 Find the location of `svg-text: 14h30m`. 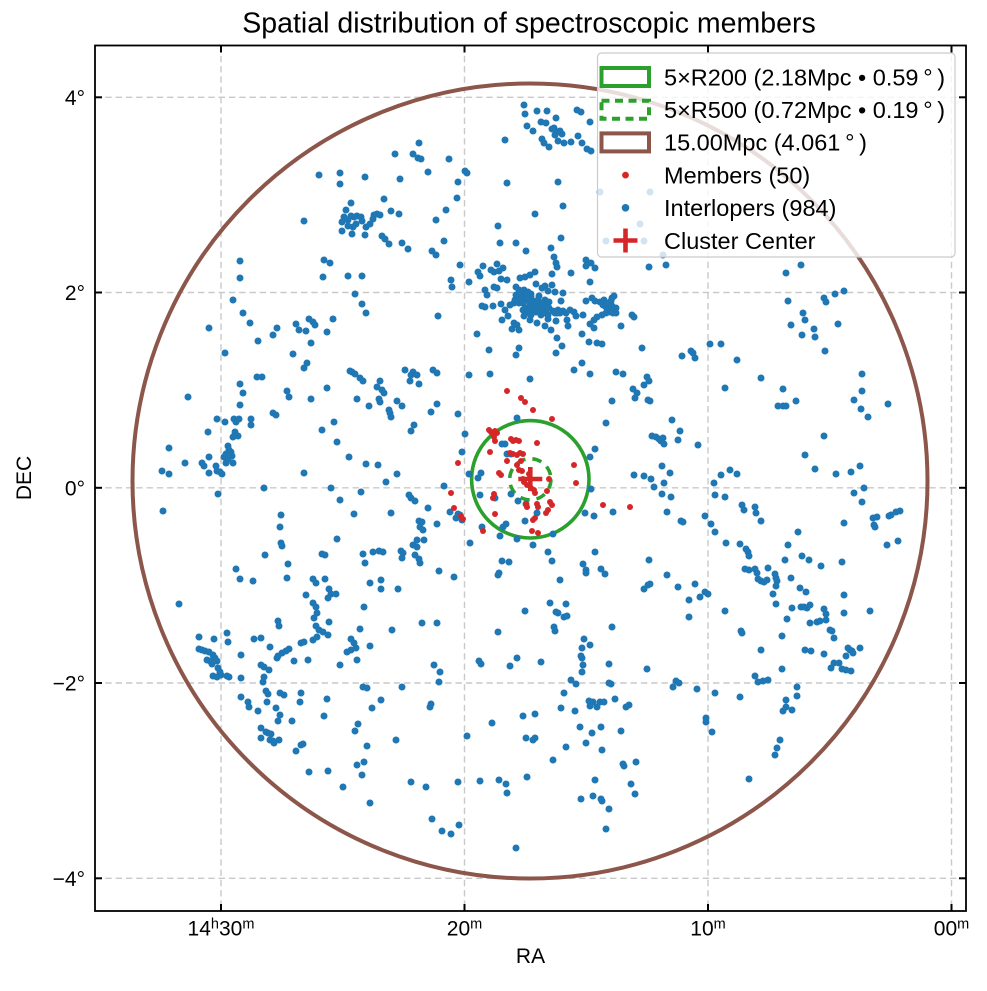

svg-text: 14h30m is located at coordinates (221, 929).